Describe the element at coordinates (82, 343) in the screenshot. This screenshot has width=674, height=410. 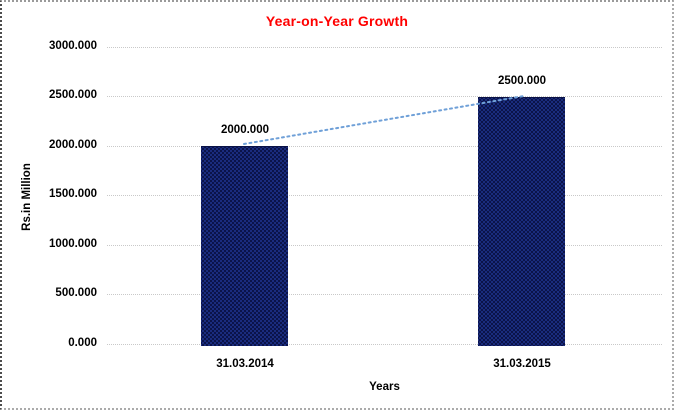
I see `y-tick-label: 0.000` at that location.